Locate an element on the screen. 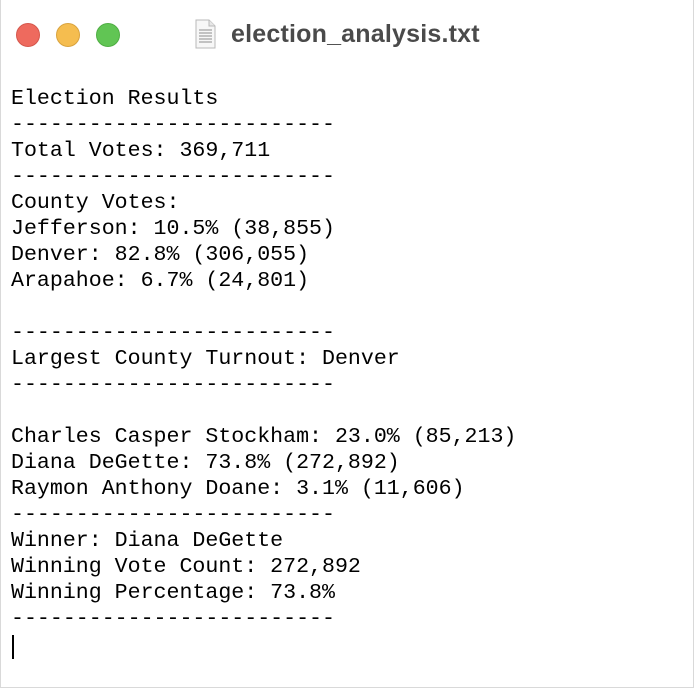 Image resolution: width=694 pixels, height=688 pixels. window-title: election_analysis.txt is located at coordinates (355, 33).